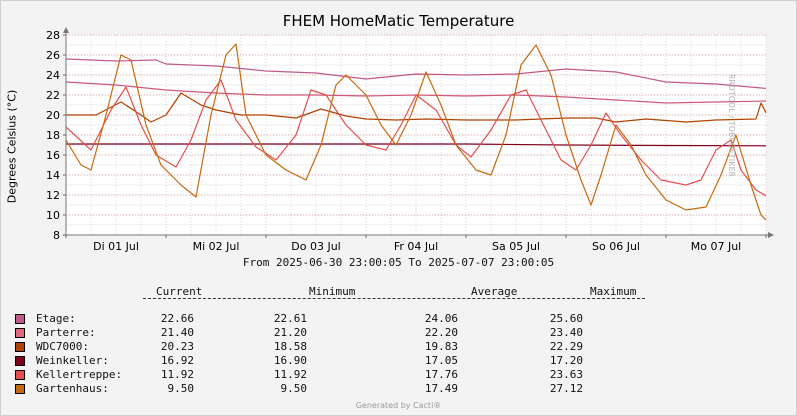  I want to click on legend-value-minimum: 21.20, so click(290, 332).